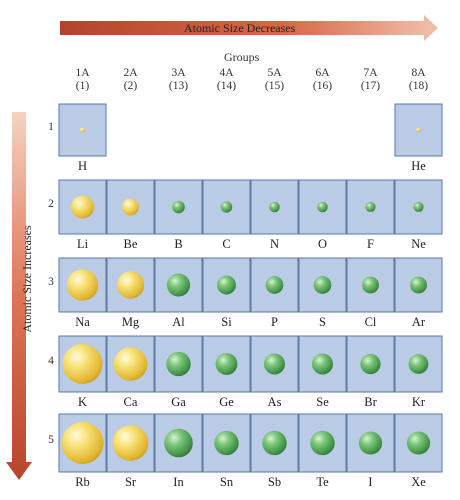 The image size is (460, 500). Describe the element at coordinates (51, 127) in the screenshot. I see `period-label-1: 1` at that location.